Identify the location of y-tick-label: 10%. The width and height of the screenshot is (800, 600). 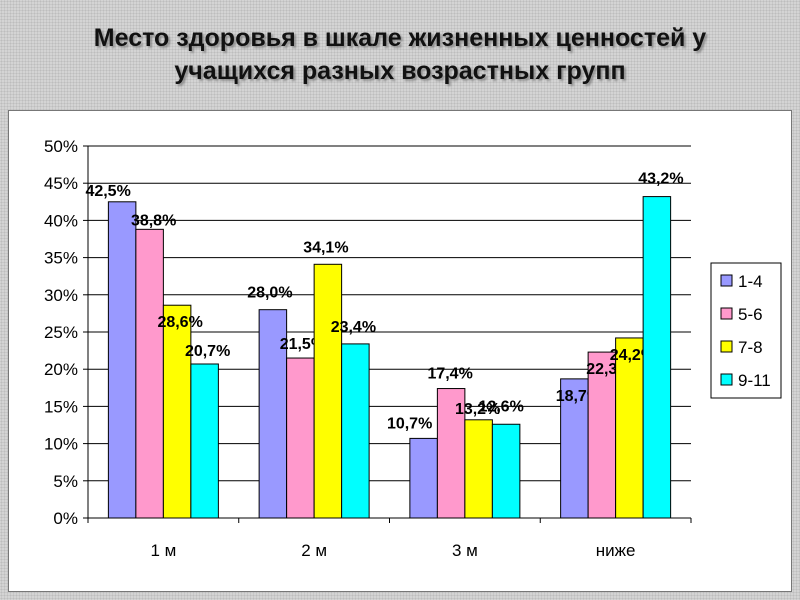
(61, 444).